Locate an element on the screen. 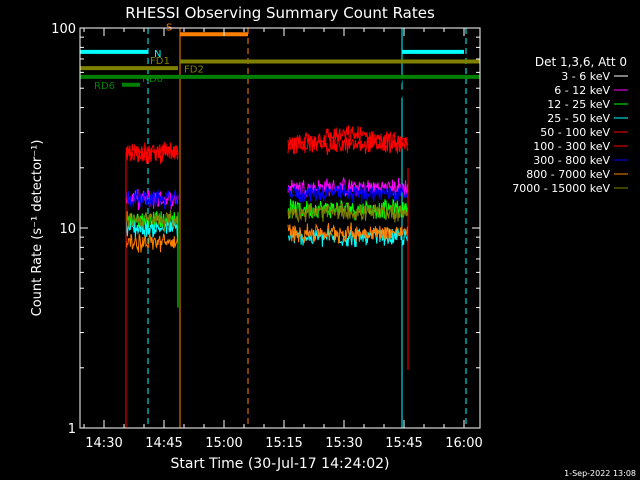 This screenshot has height=480, width=640. y-tick-label: 10 is located at coordinates (67, 229).